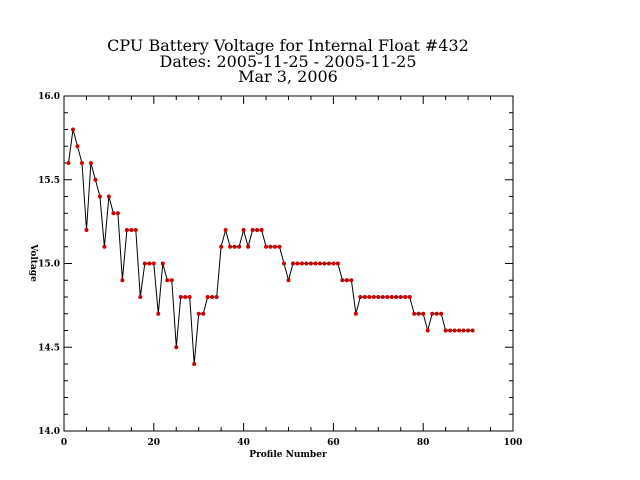  I want to click on x-tick-label: 60, so click(333, 443).